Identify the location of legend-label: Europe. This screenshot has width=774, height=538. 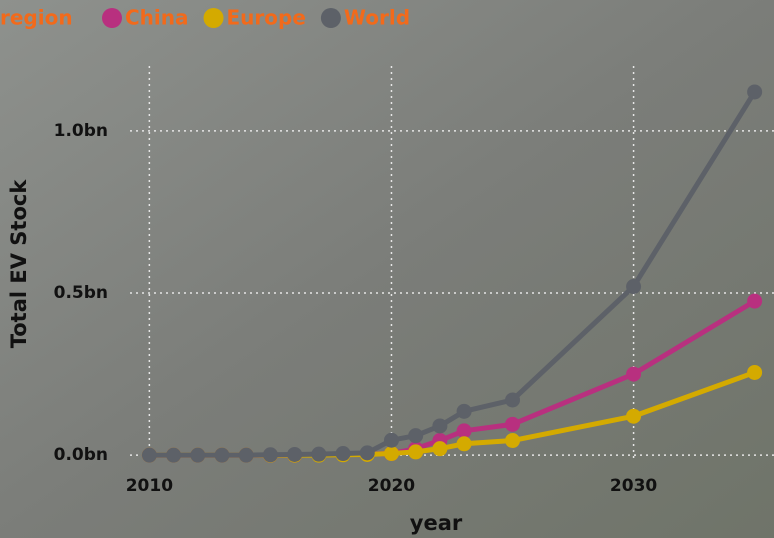
(266, 18).